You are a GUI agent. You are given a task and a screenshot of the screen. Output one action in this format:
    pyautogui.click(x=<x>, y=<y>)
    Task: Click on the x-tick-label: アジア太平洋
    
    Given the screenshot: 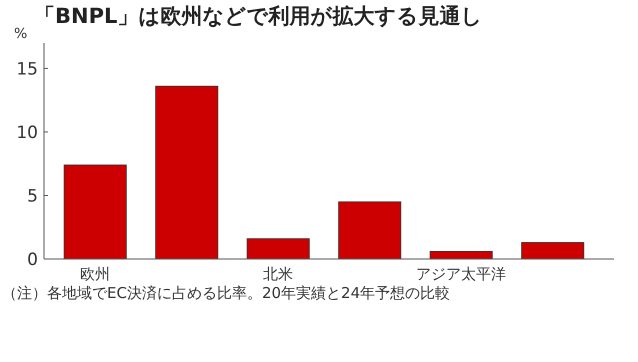 What is the action you would take?
    pyautogui.click(x=461, y=274)
    